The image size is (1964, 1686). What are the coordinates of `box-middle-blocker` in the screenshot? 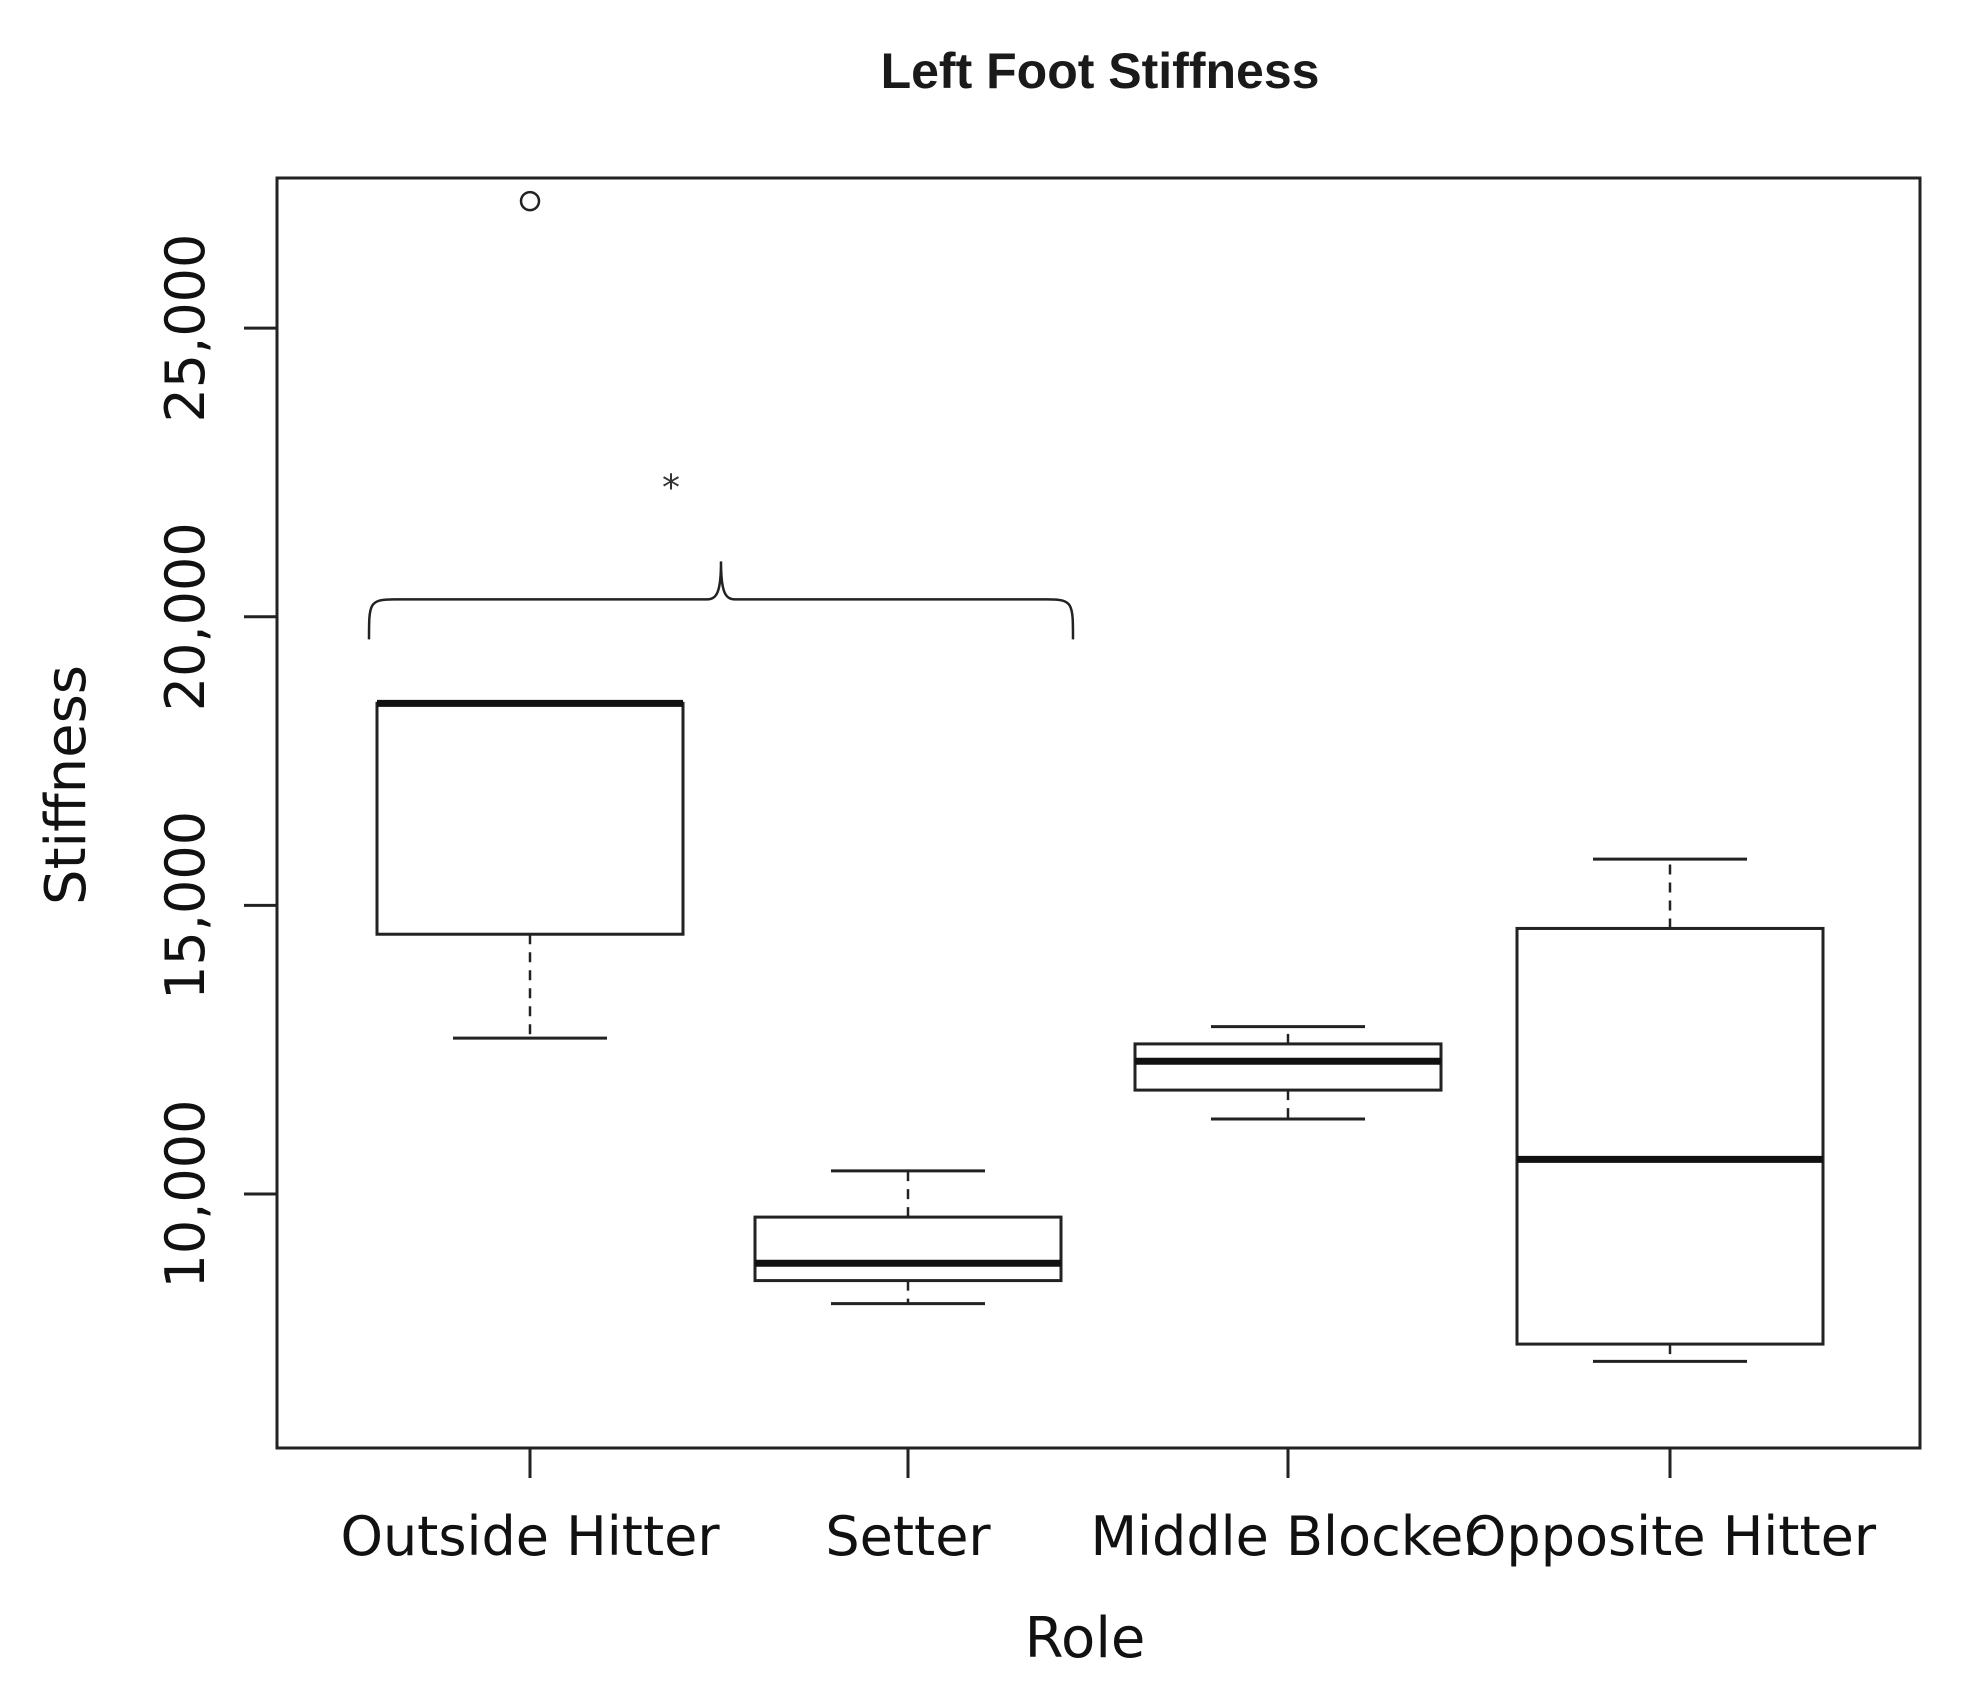 It's located at (1288, 1073).